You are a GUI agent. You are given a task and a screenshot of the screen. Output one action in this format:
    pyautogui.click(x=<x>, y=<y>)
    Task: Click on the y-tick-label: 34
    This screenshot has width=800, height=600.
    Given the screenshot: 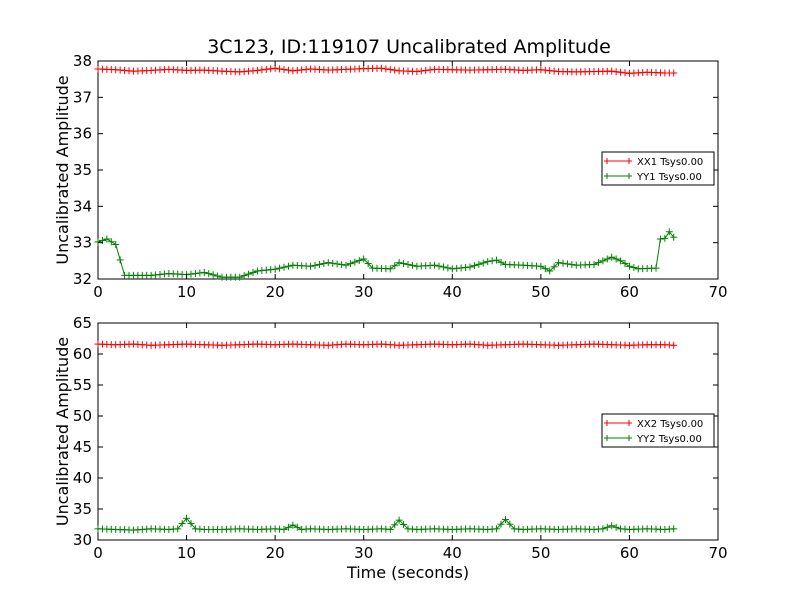 What is the action you would take?
    pyautogui.click(x=82, y=206)
    